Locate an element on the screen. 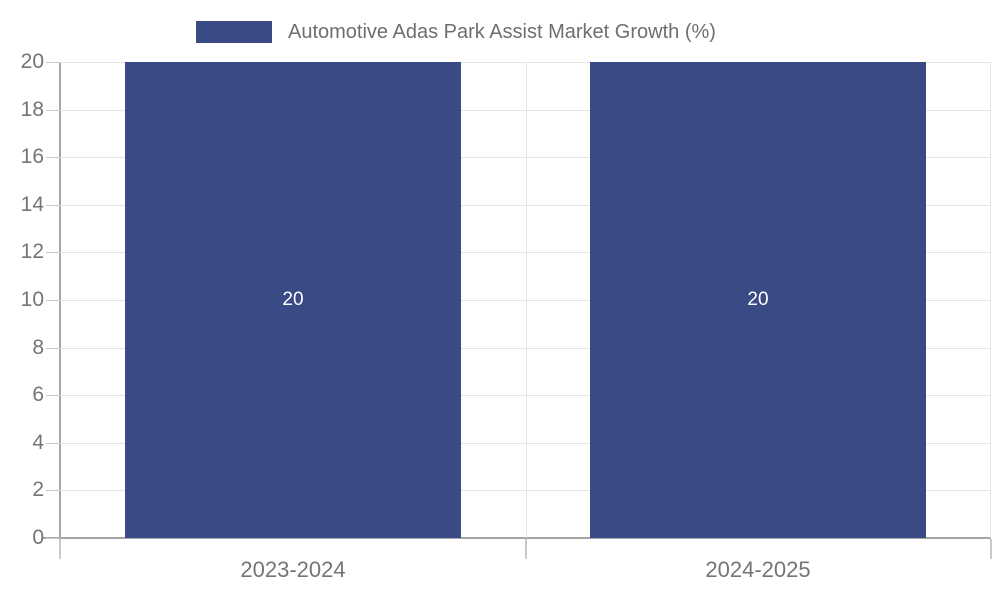  y-tick-label: 2 is located at coordinates (38, 490).